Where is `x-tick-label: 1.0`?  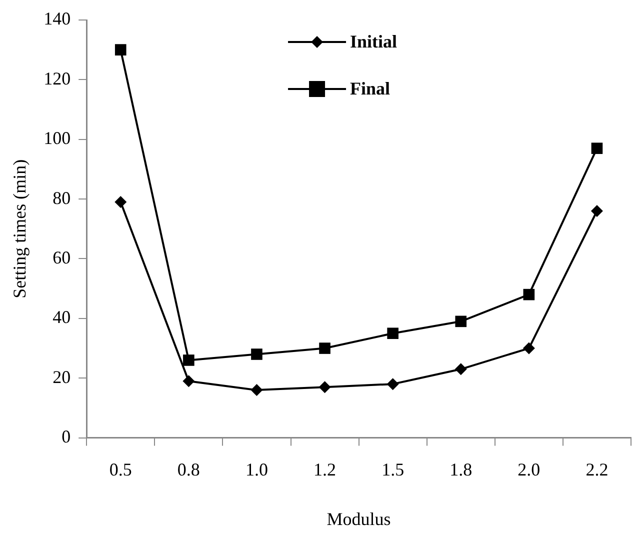
x-tick-label: 1.0 is located at coordinates (256, 469).